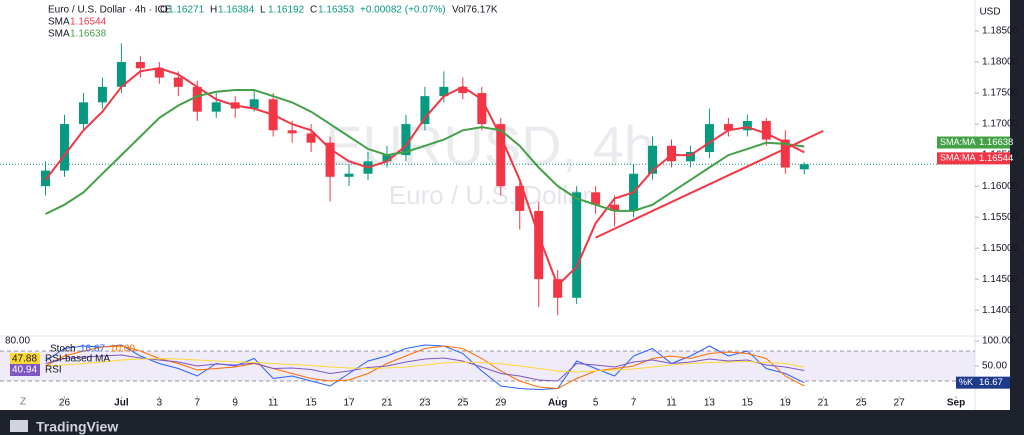 This screenshot has width=1024, height=435. Describe the element at coordinates (501, 403) in the screenshot. I see `x-tick-label: 29` at that location.